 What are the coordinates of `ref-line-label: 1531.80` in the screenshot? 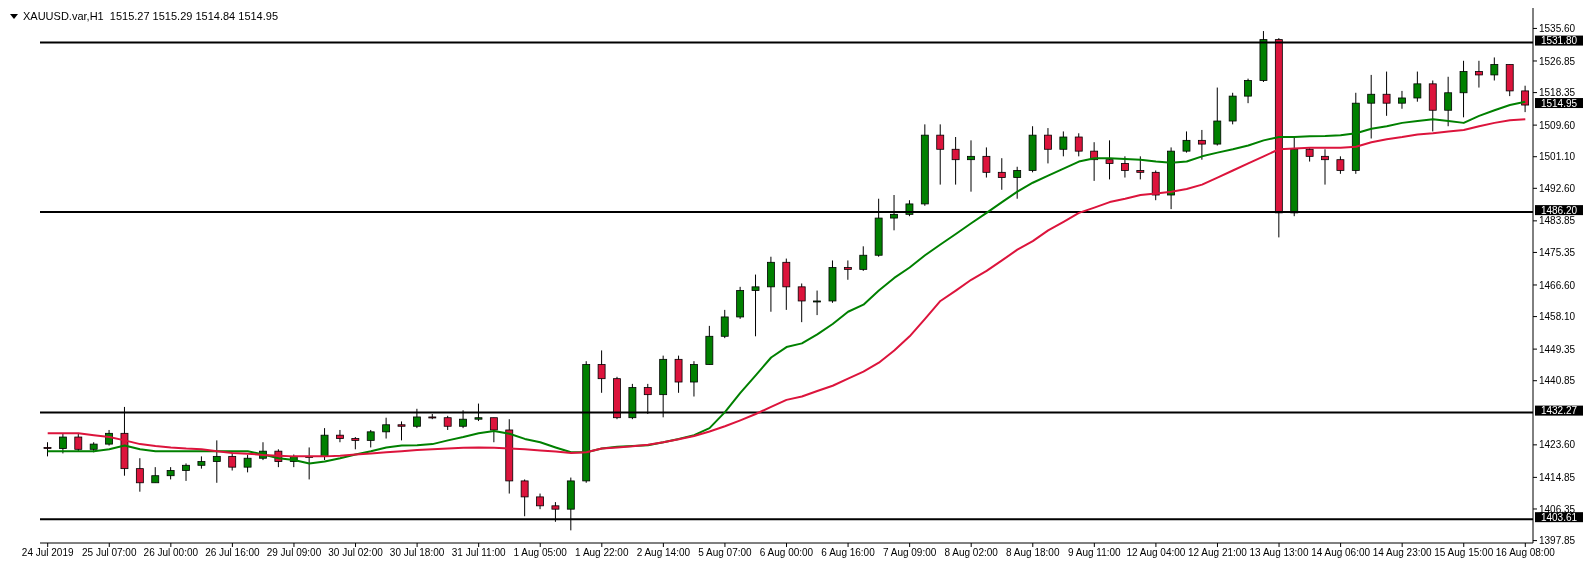 It's located at (1559, 41).